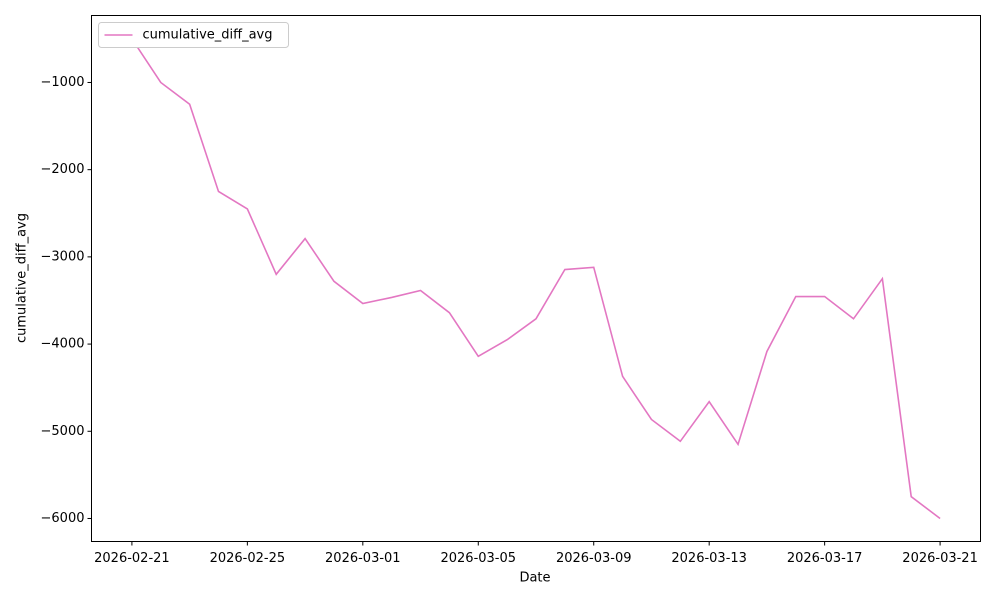 This screenshot has width=1000, height=604. Describe the element at coordinates (63, 256) in the screenshot. I see `y-tick-label: −3000` at that location.